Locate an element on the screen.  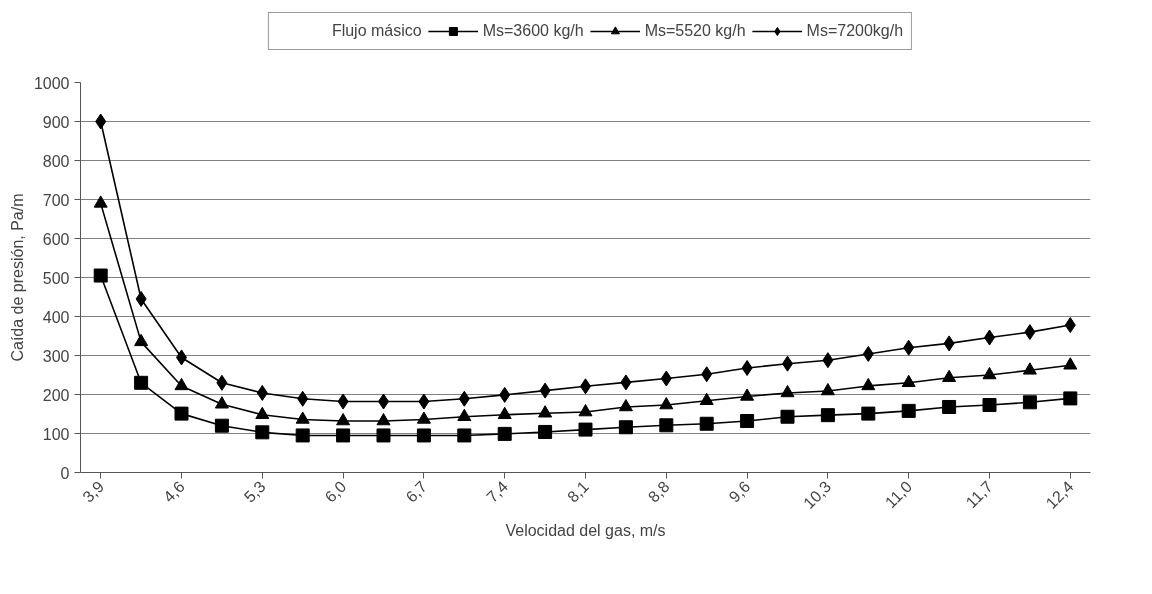
x-tick-label: 8,8 is located at coordinates (658, 491).